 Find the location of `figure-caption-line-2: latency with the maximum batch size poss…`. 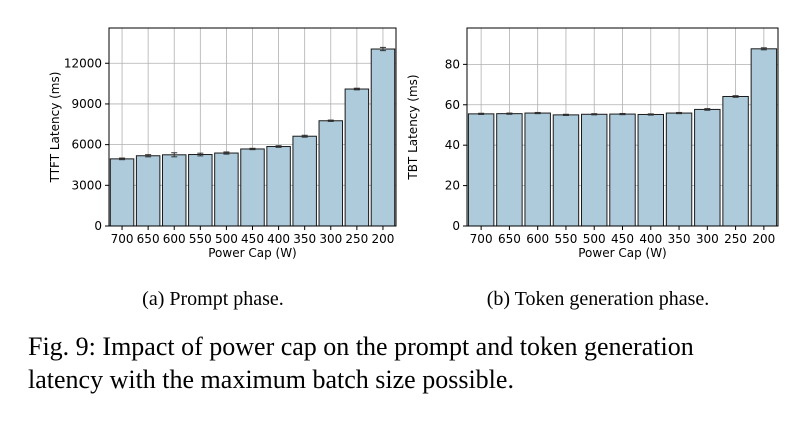

figure-caption-line-2: latency with the maximum batch size poss… is located at coordinates (271, 379).